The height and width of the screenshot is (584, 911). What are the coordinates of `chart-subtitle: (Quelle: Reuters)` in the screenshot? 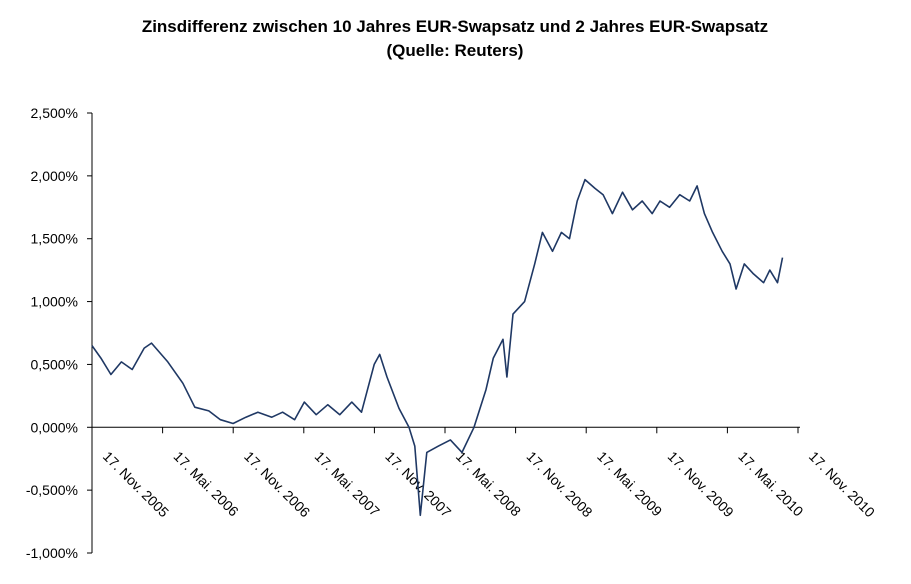 It's located at (455, 50).